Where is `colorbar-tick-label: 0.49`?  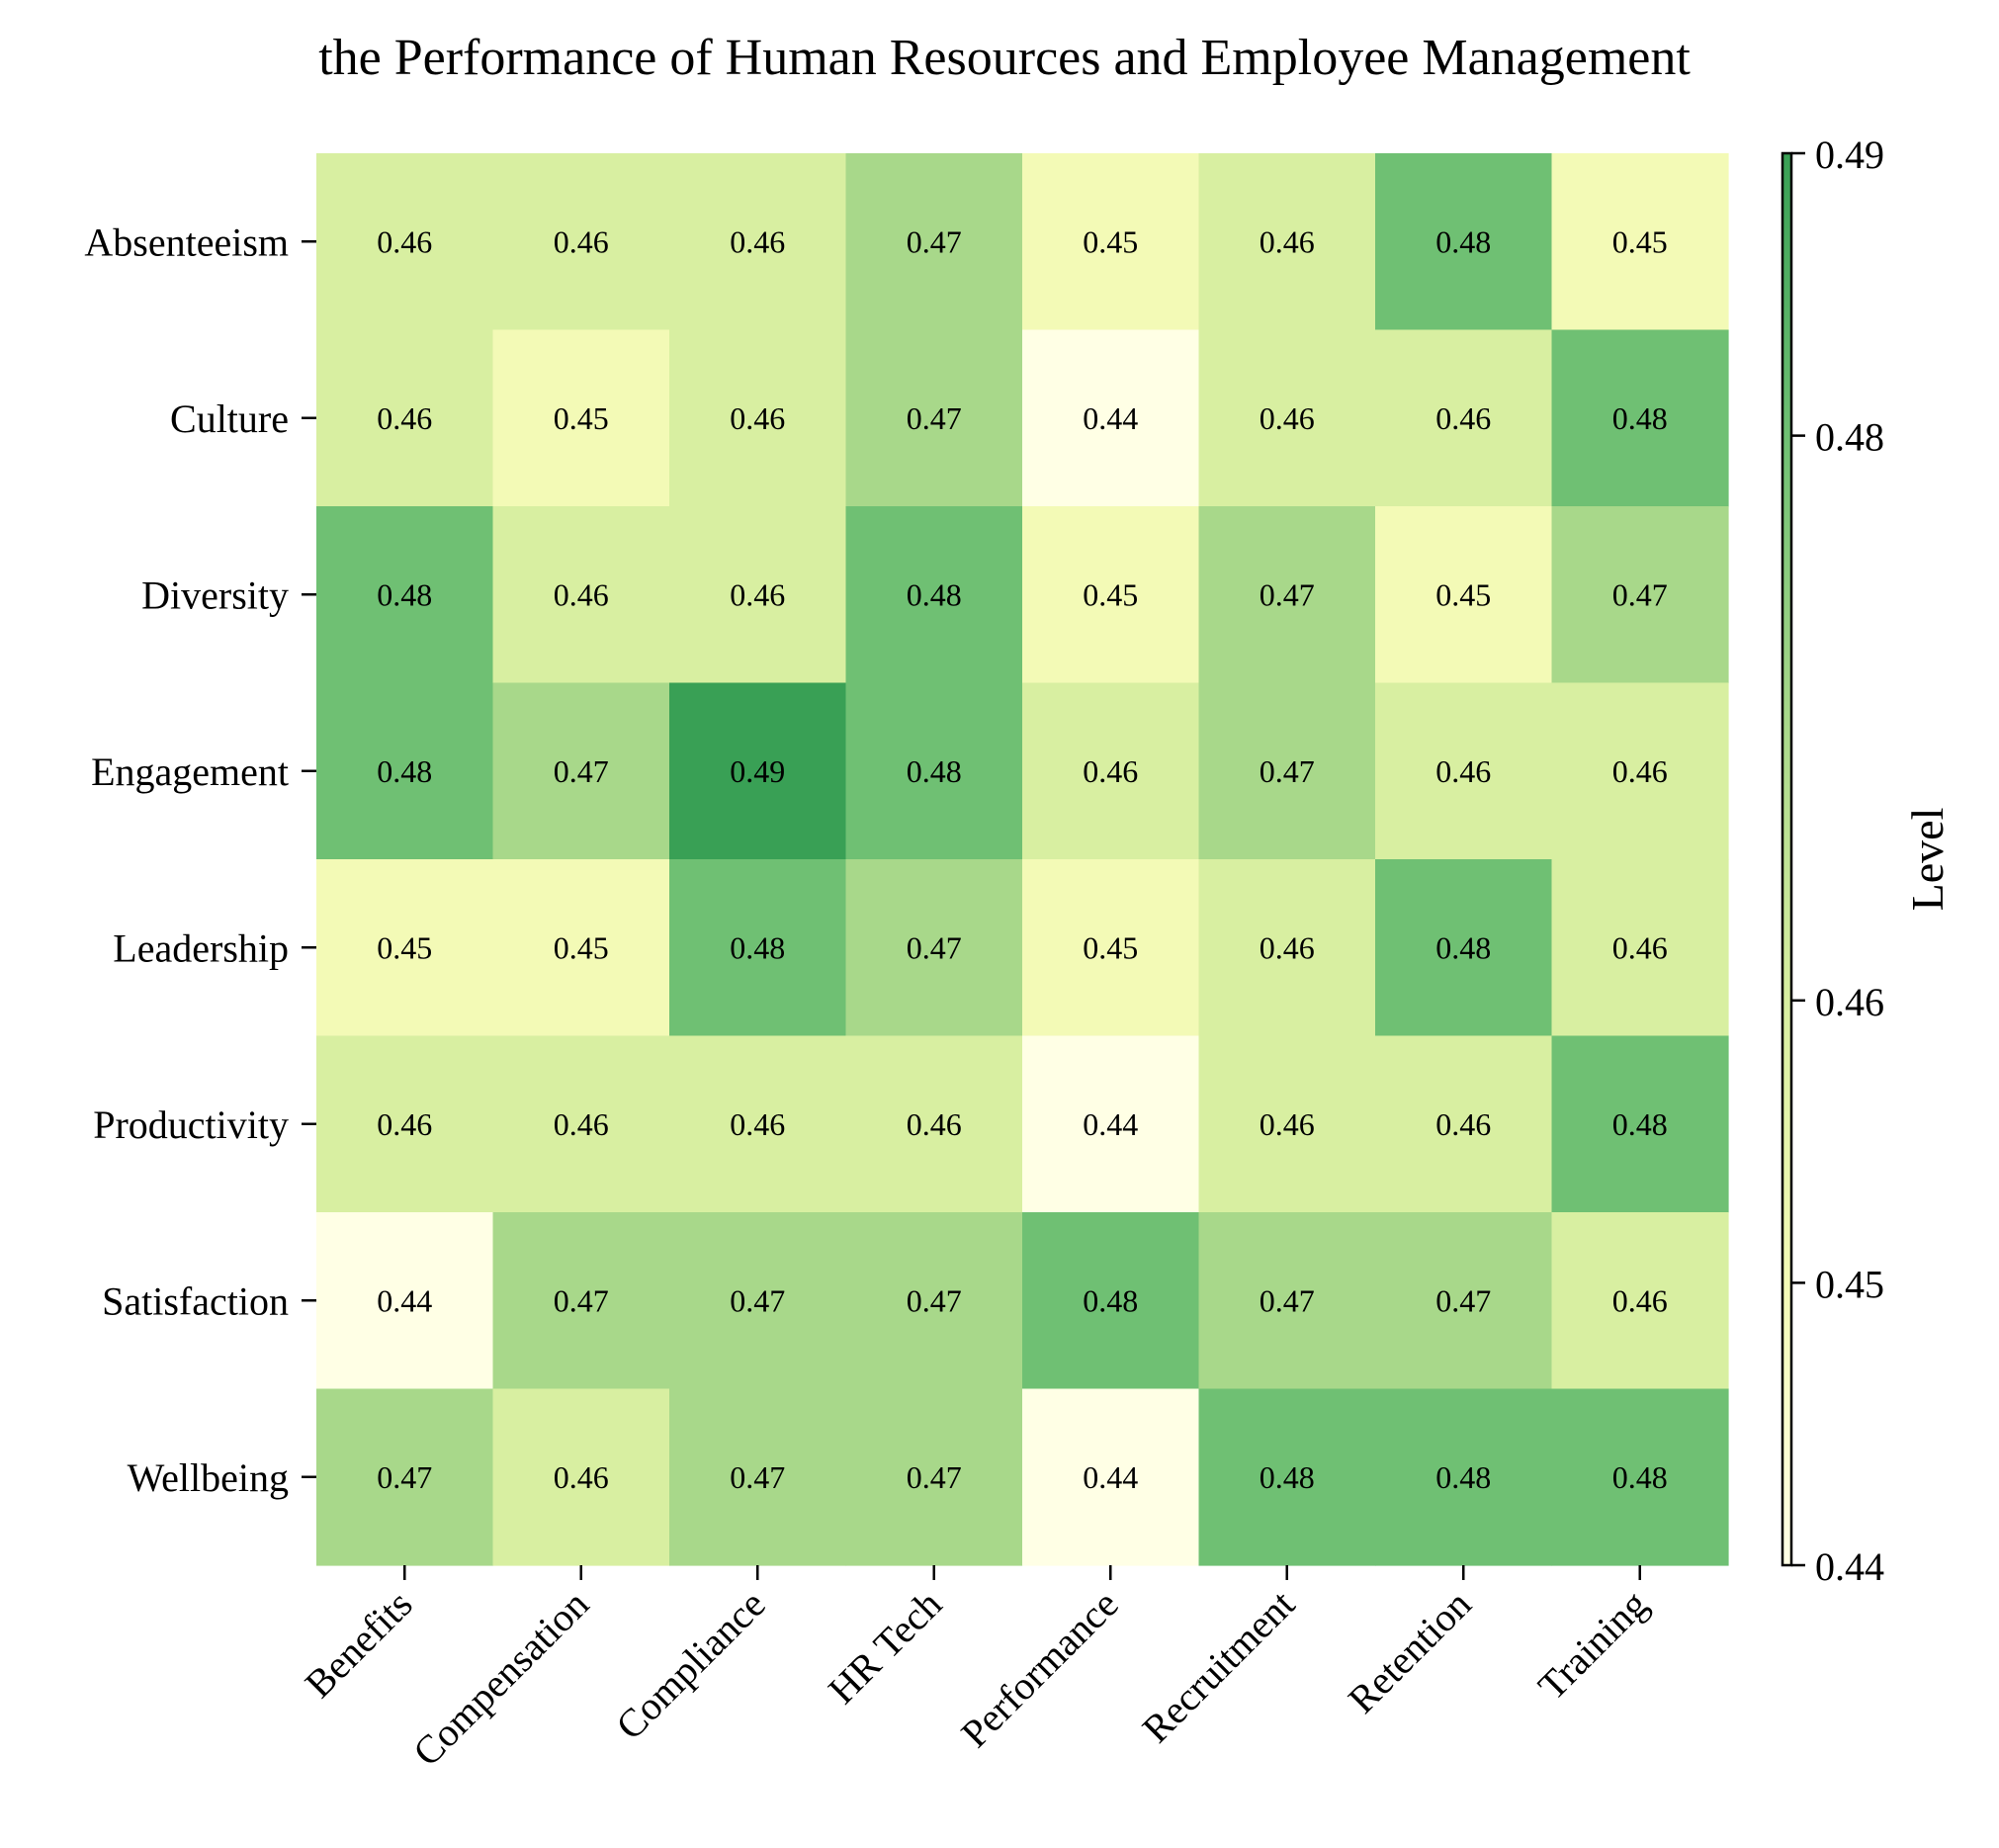 colorbar-tick-label: 0.49 is located at coordinates (1849, 155).